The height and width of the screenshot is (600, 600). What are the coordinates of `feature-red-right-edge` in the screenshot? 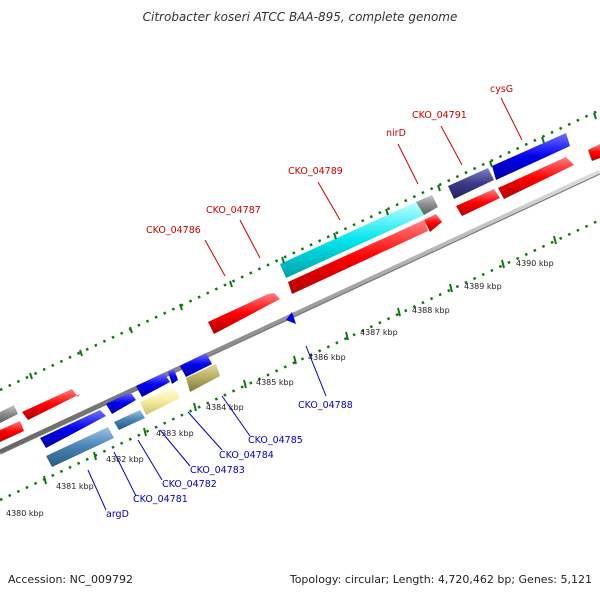 It's located at (594, 152).